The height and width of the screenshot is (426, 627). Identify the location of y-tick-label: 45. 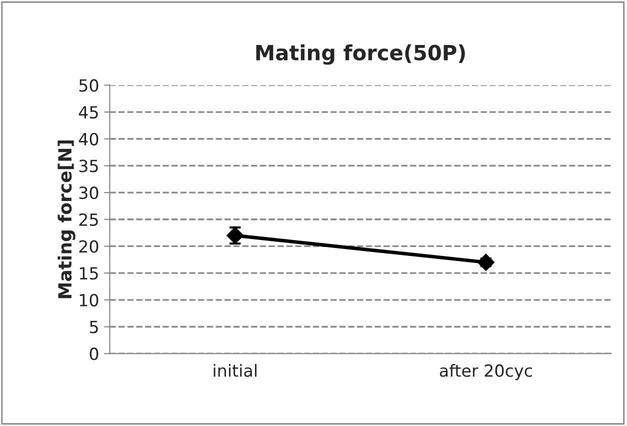
(88, 112).